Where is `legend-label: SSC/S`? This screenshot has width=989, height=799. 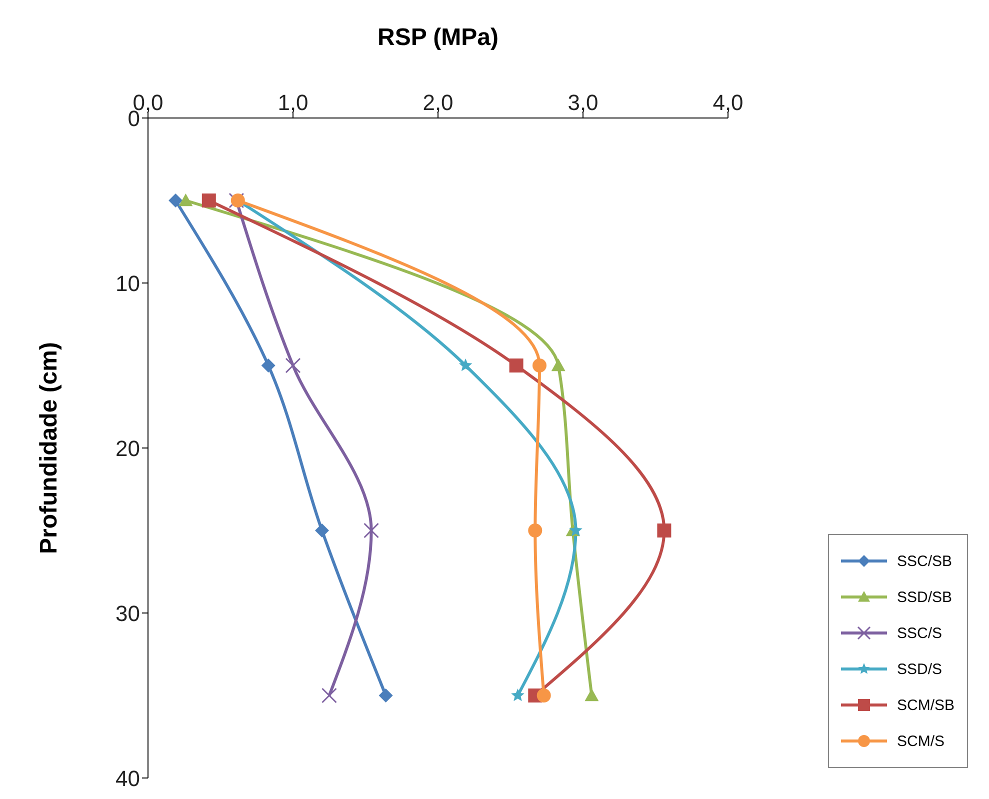
legend-label: SSC/S is located at coordinates (919, 633).